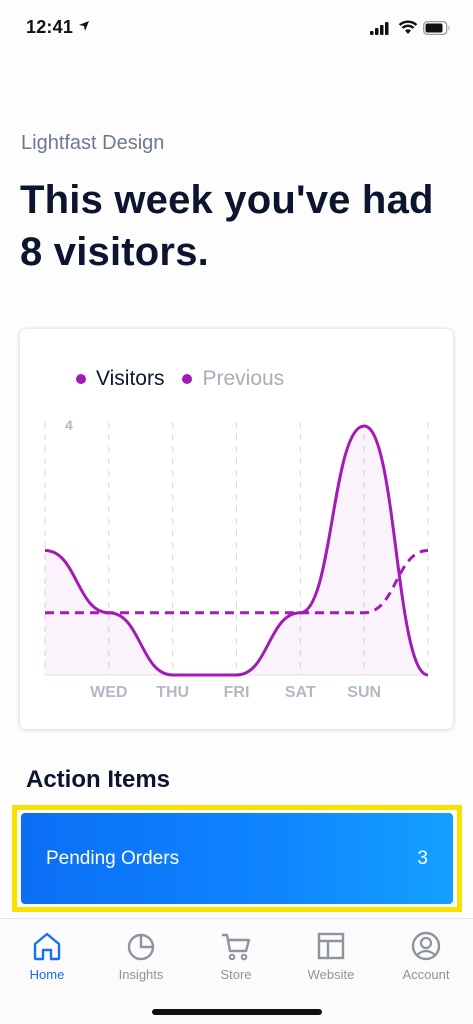 This screenshot has height=1024, width=473. I want to click on x-tick-label: THU, so click(172, 692).